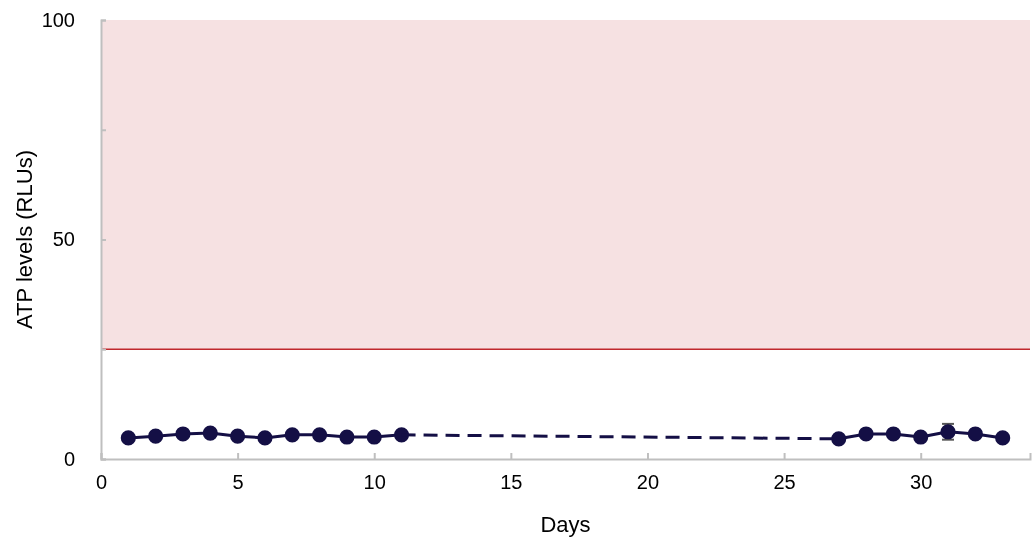 This screenshot has width=1033, height=542. I want to click on y-tick-label: 100, so click(58, 19).